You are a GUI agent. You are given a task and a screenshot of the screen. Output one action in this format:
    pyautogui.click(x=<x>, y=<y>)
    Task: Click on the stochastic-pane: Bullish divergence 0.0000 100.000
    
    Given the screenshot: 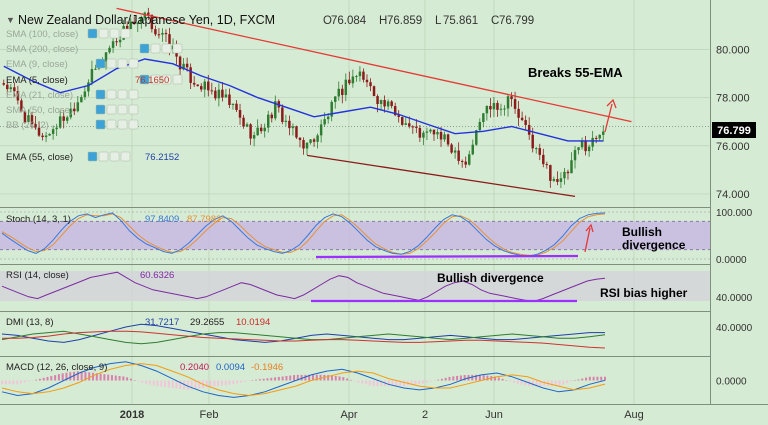 What is the action you would take?
    pyautogui.click(x=376, y=237)
    